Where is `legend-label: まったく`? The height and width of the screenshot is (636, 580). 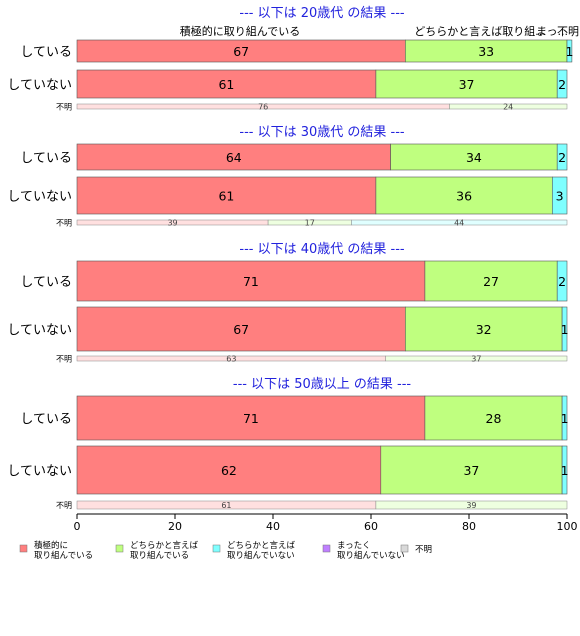 legend-label: まったく is located at coordinates (354, 546).